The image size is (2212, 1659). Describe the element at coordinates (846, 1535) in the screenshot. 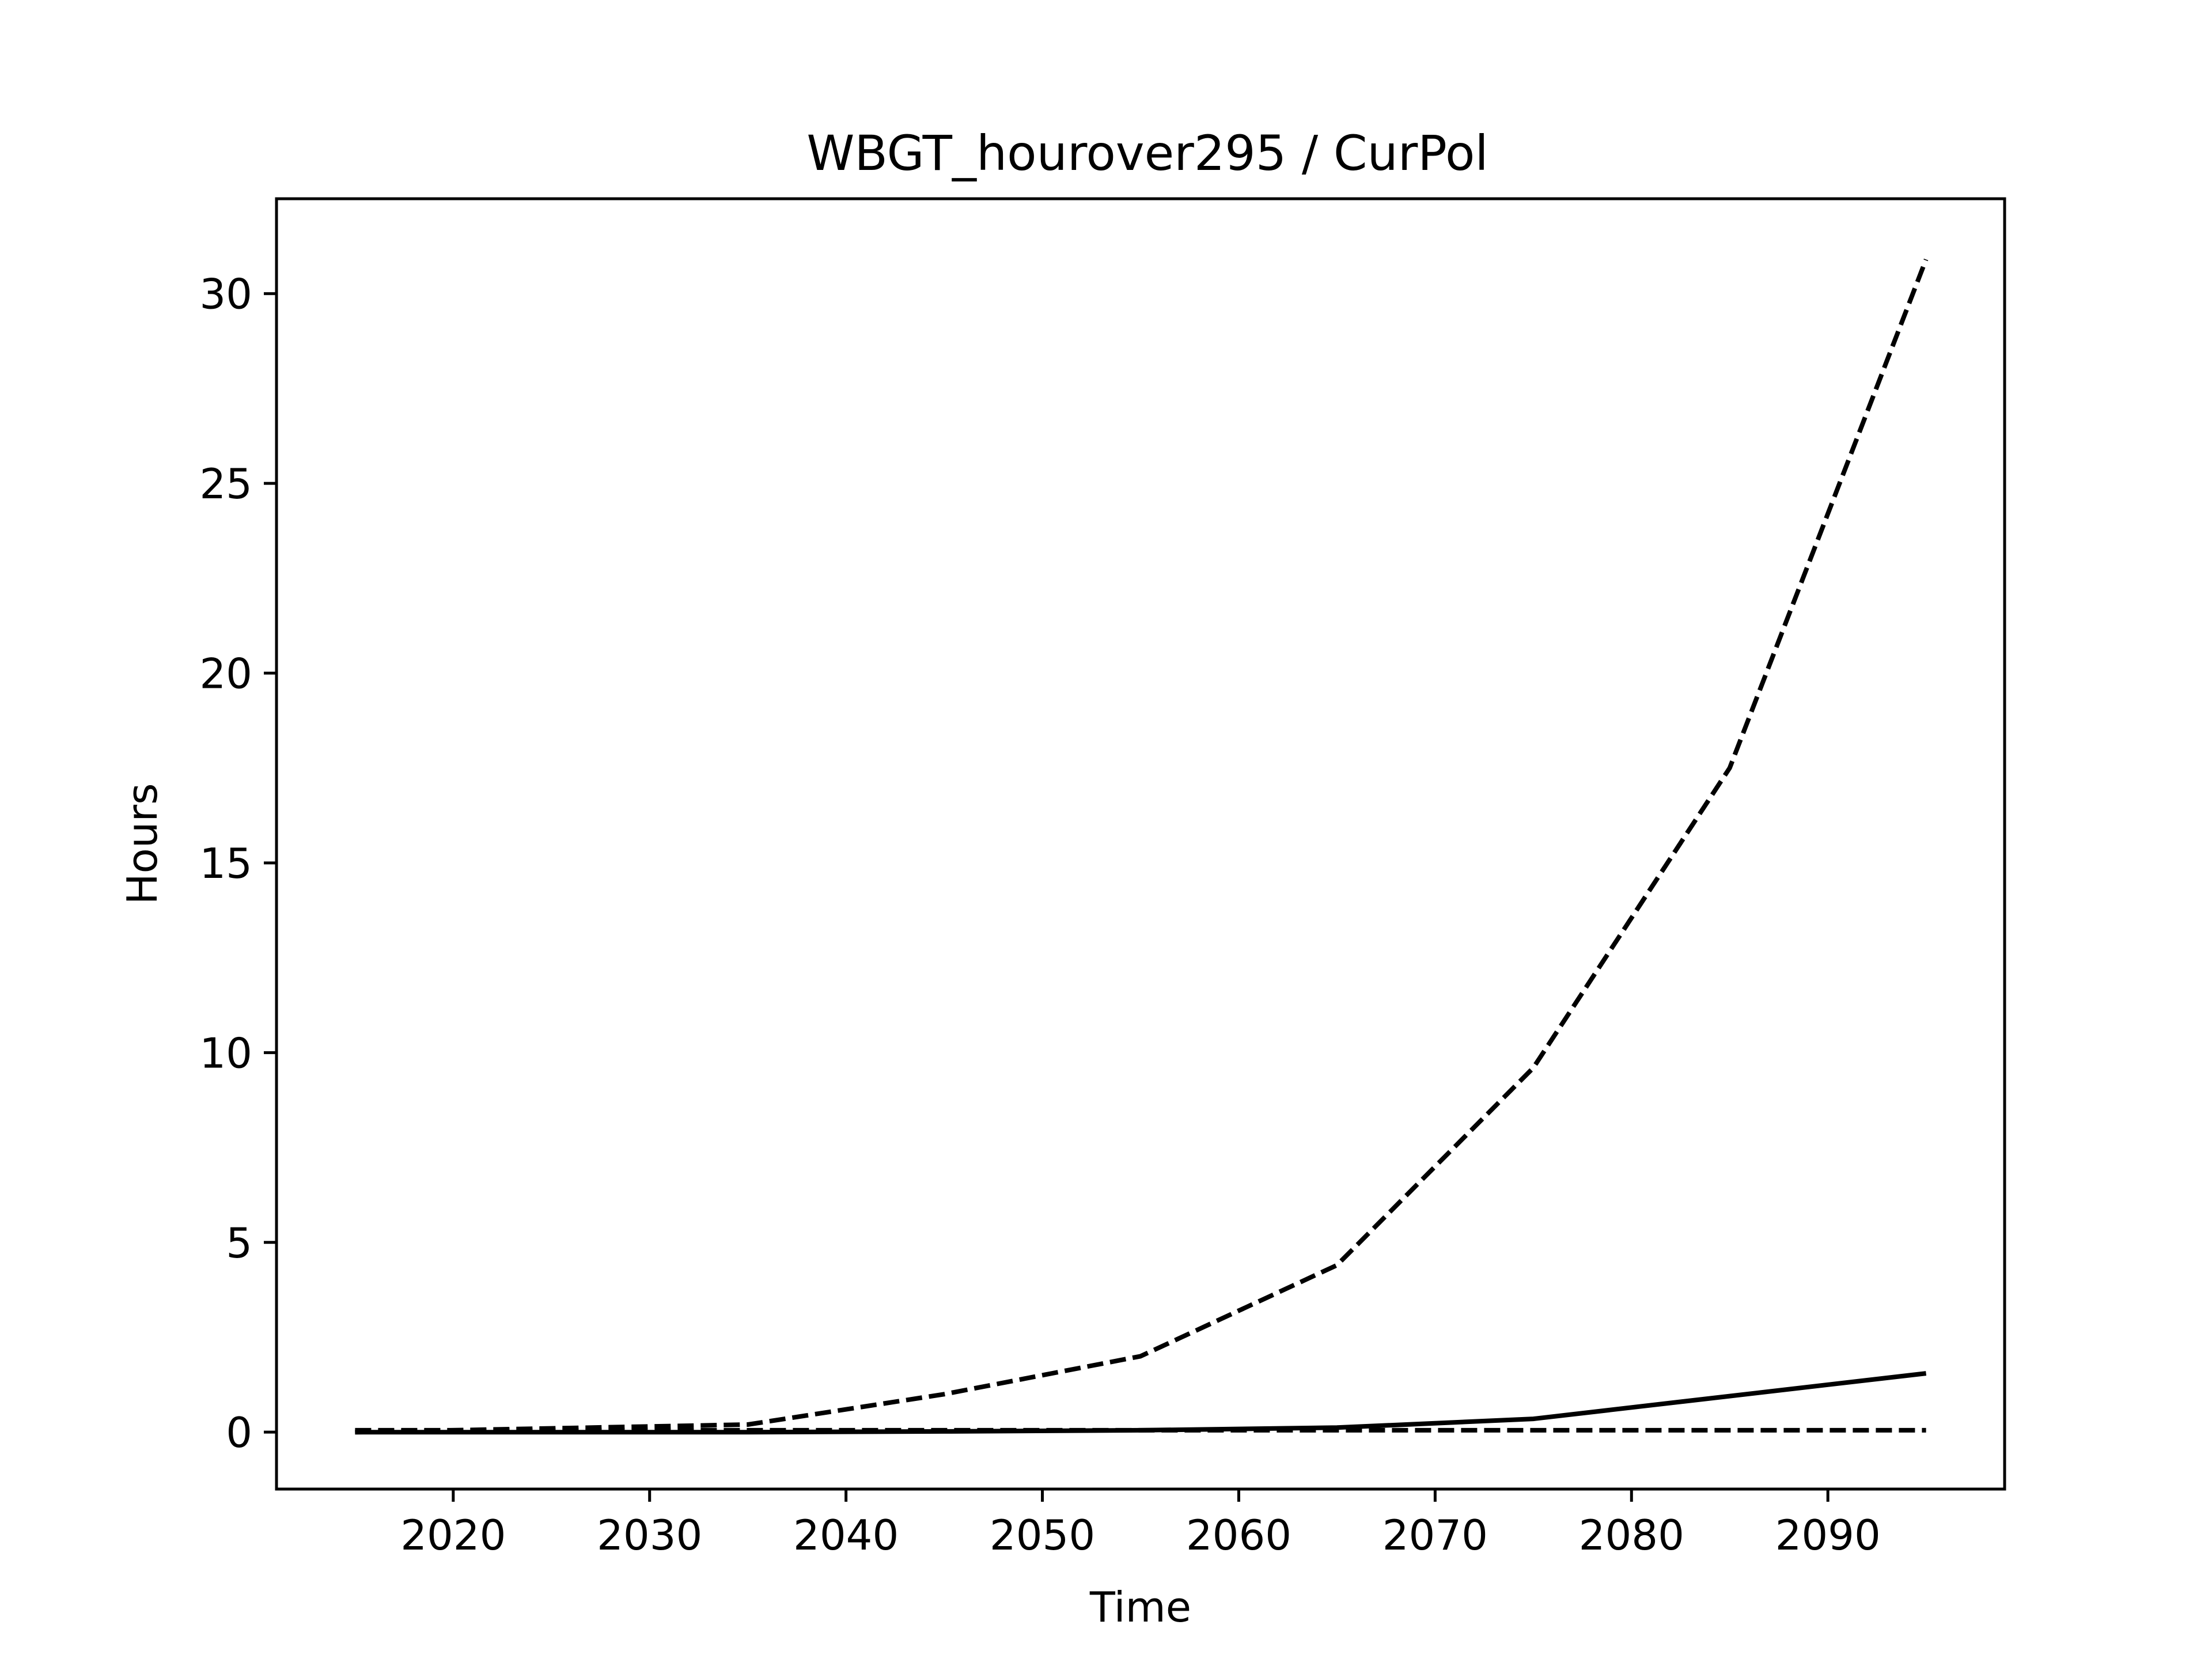

I see `x-tick-label: 2040` at that location.